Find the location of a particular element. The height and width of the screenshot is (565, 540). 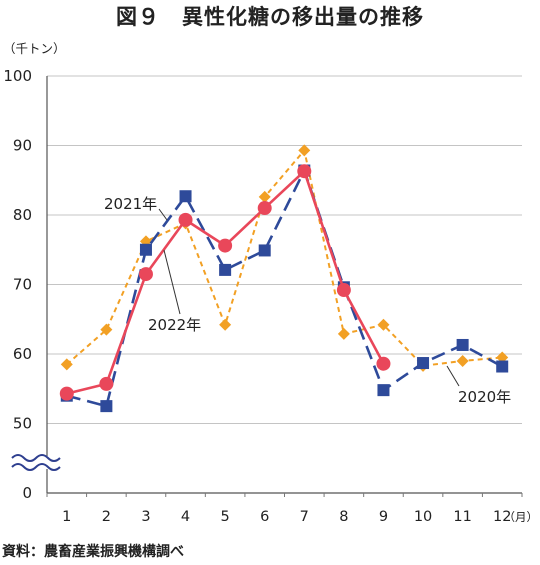

x-tick-label: 12 is located at coordinates (502, 517).